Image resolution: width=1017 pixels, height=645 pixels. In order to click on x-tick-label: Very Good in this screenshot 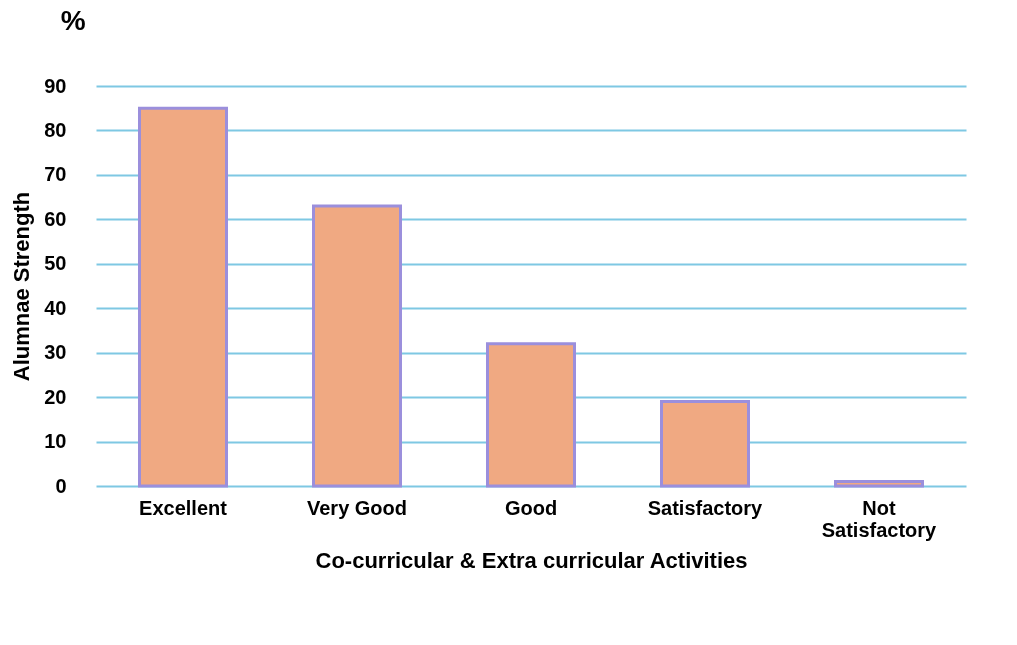, I will do `click(357, 507)`.